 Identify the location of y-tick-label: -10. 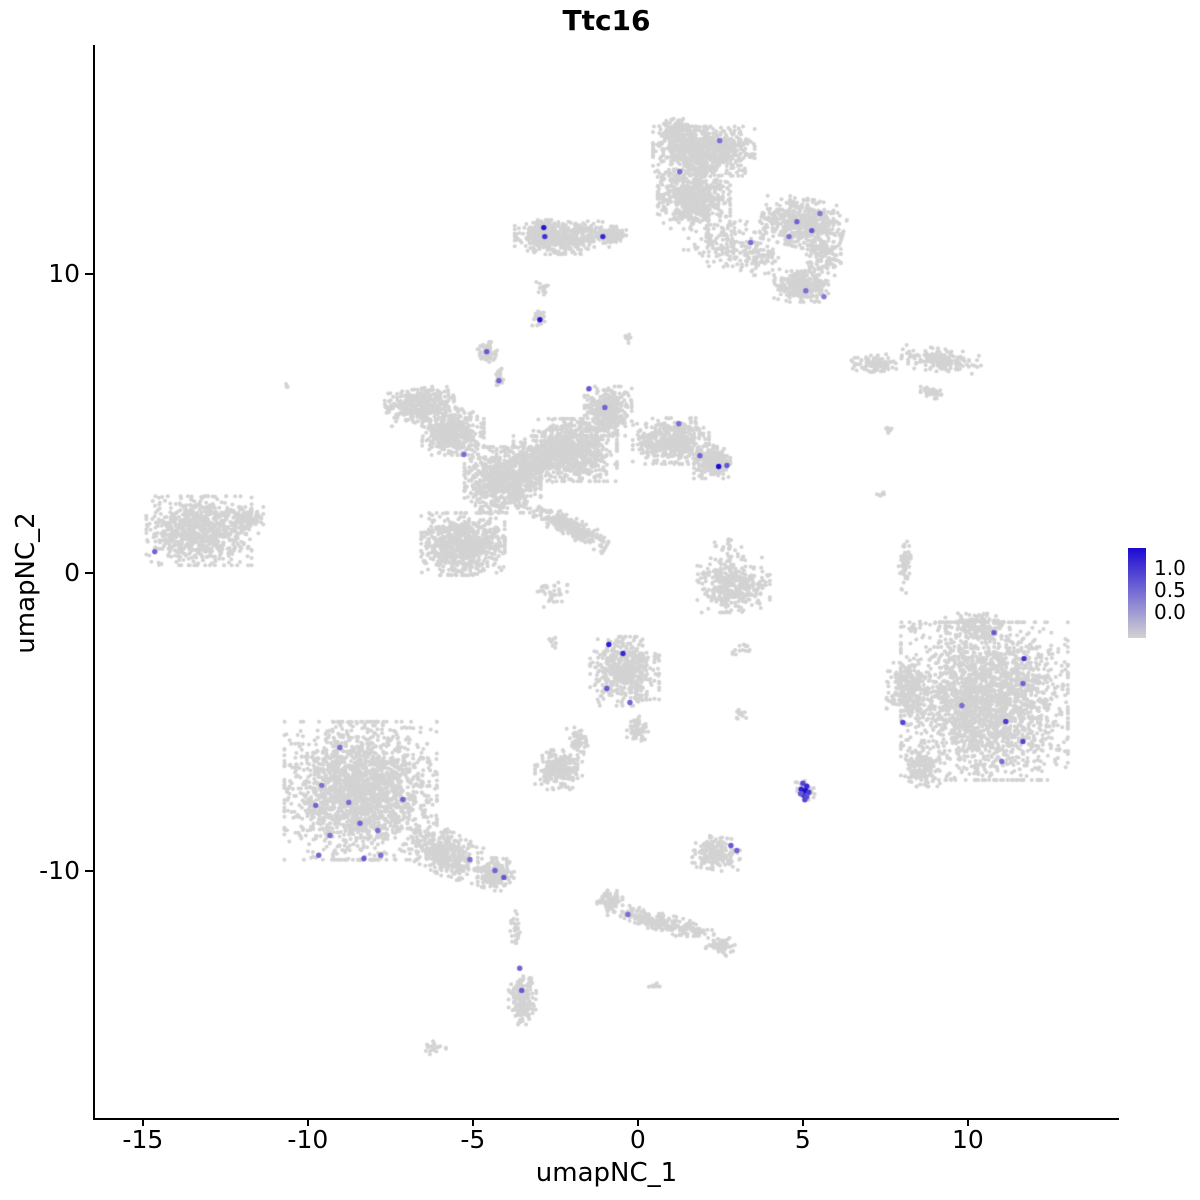
(59, 871).